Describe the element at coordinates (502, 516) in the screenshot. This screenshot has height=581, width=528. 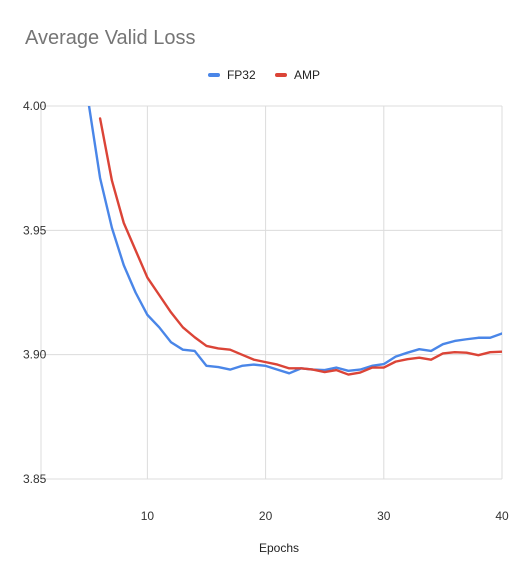
I see `x-tick-label: 40` at that location.